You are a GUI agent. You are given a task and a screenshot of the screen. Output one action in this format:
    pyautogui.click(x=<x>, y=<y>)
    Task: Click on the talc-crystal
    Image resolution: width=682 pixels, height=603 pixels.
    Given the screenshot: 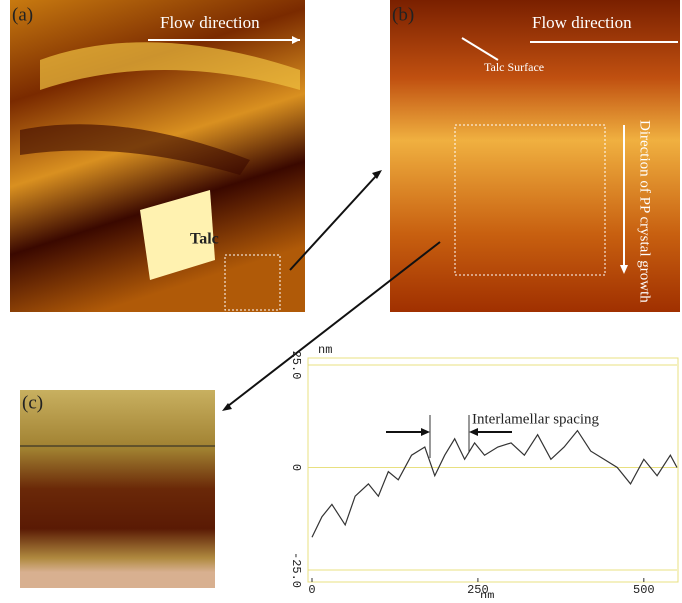 What is the action you would take?
    pyautogui.click(x=177, y=235)
    